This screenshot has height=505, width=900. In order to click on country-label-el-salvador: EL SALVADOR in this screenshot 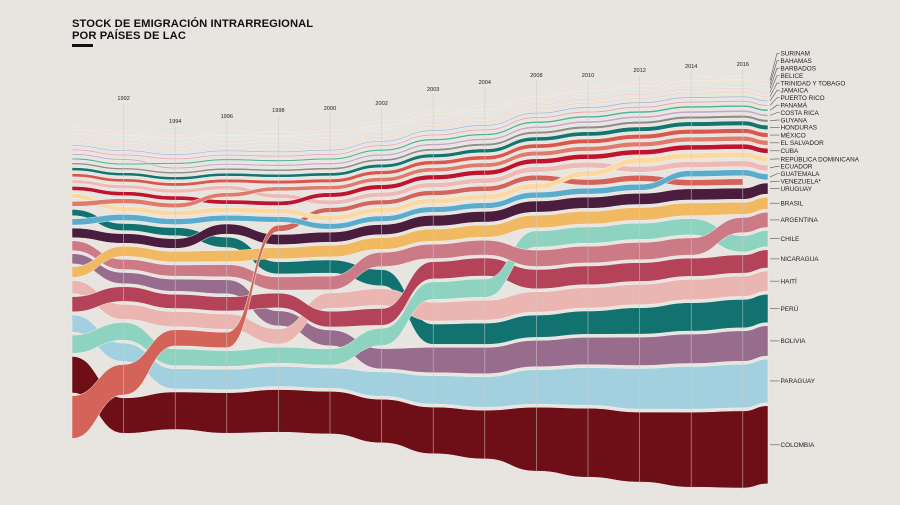, I will do `click(803, 143)`.